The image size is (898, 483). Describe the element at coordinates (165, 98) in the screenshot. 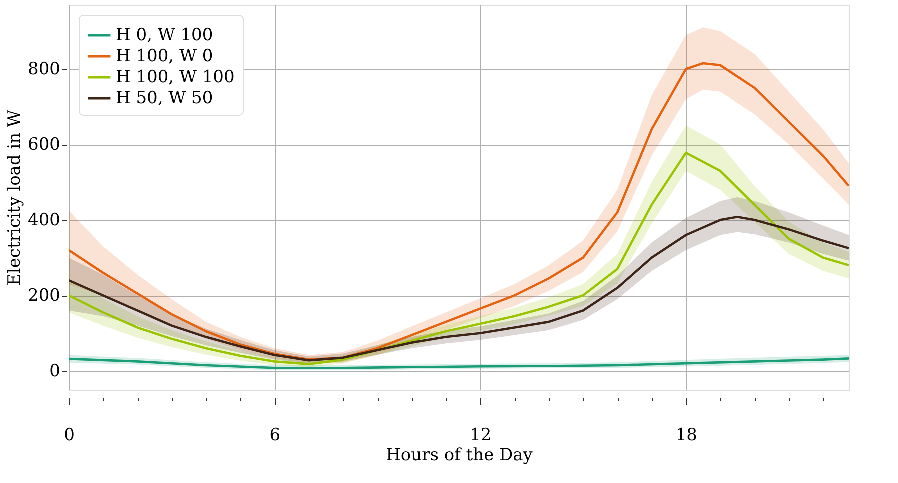

I see `legend-label: H 50, W 50` at that location.